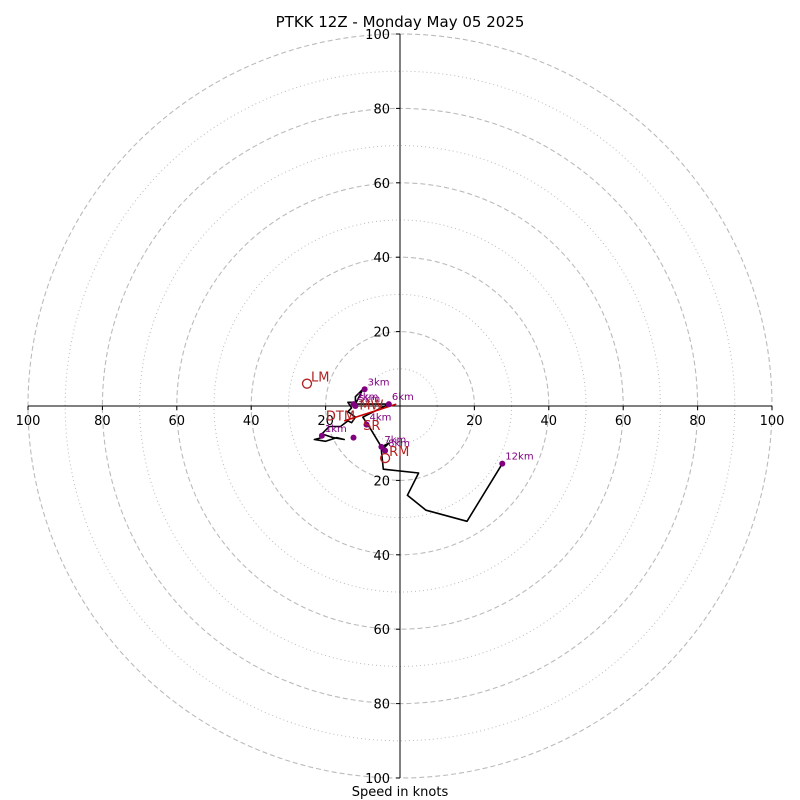 This screenshot has width=800, height=800. What do you see at coordinates (400, 792) in the screenshot?
I see `x-axis-label: Speed in knots` at bounding box center [400, 792].